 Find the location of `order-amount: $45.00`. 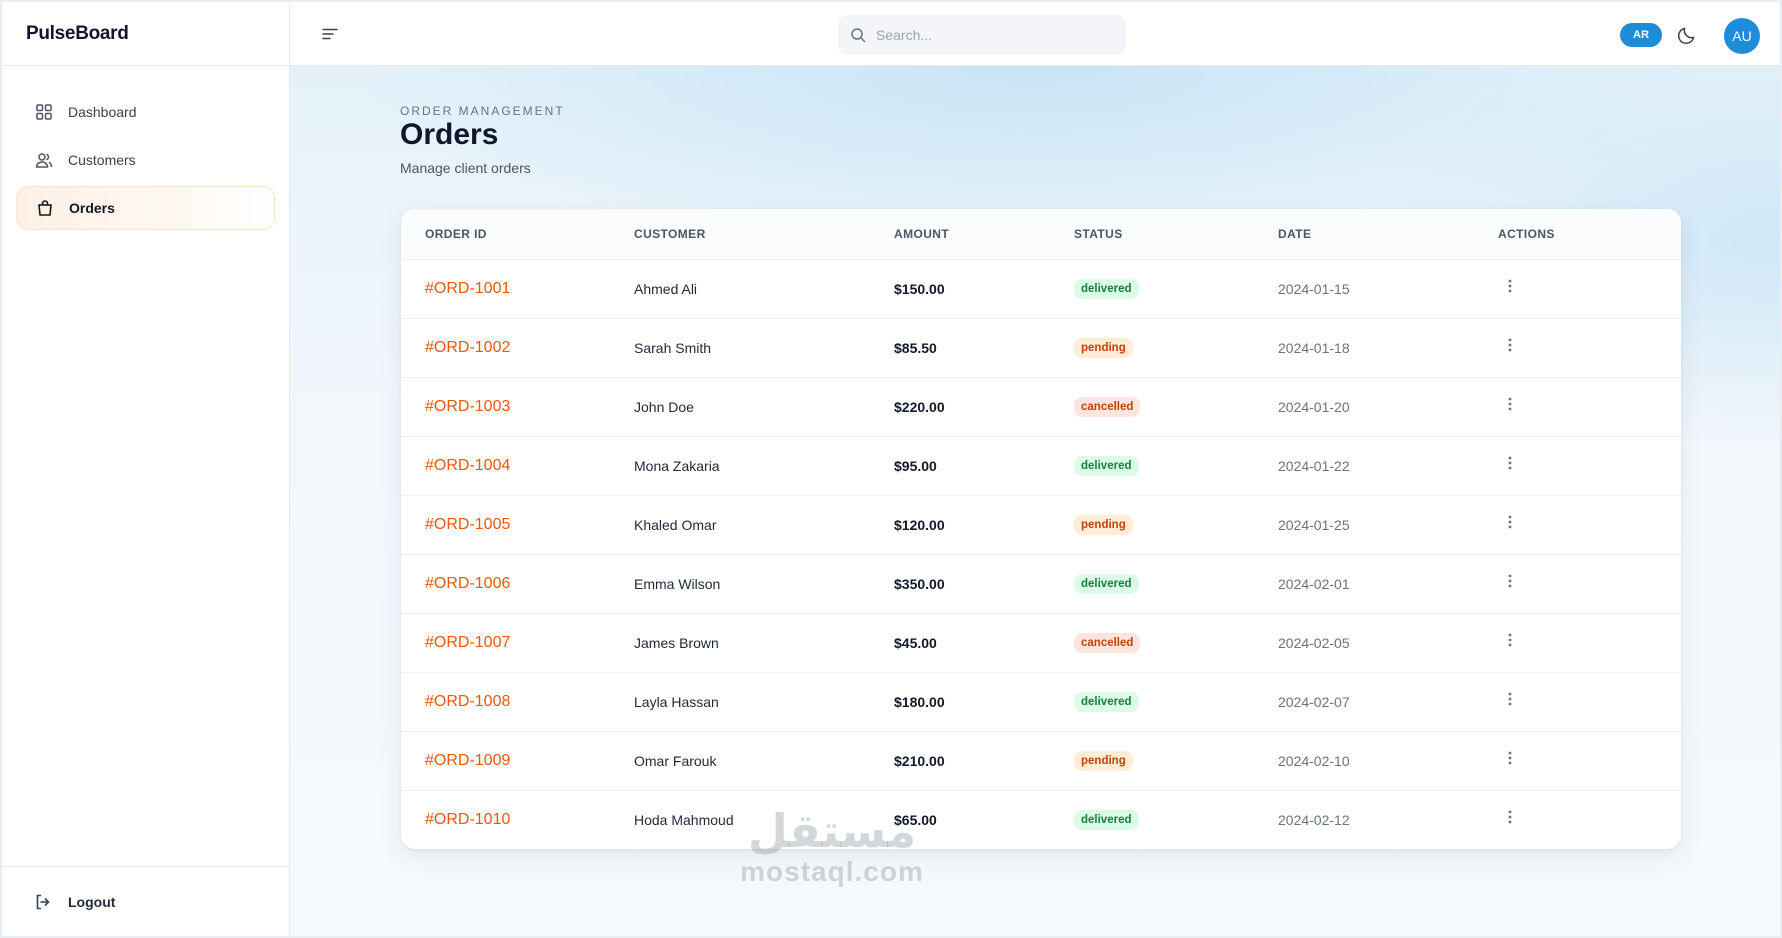

order-amount: $45.00 is located at coordinates (915, 642).